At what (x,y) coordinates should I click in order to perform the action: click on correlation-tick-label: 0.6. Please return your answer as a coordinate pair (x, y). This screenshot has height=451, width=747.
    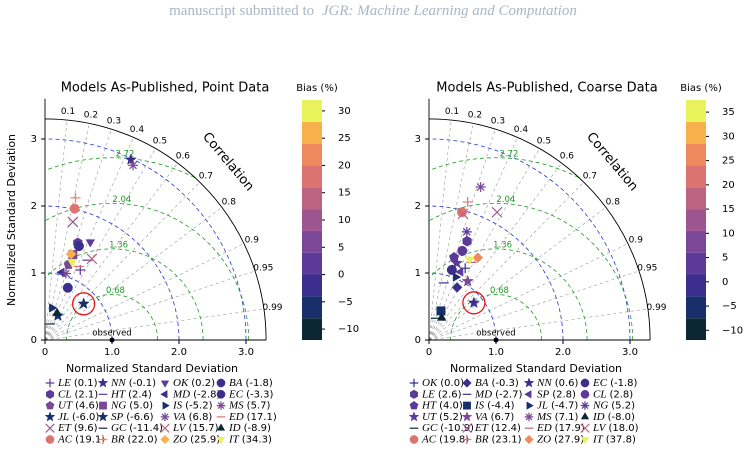
    Looking at the image, I should click on (567, 157).